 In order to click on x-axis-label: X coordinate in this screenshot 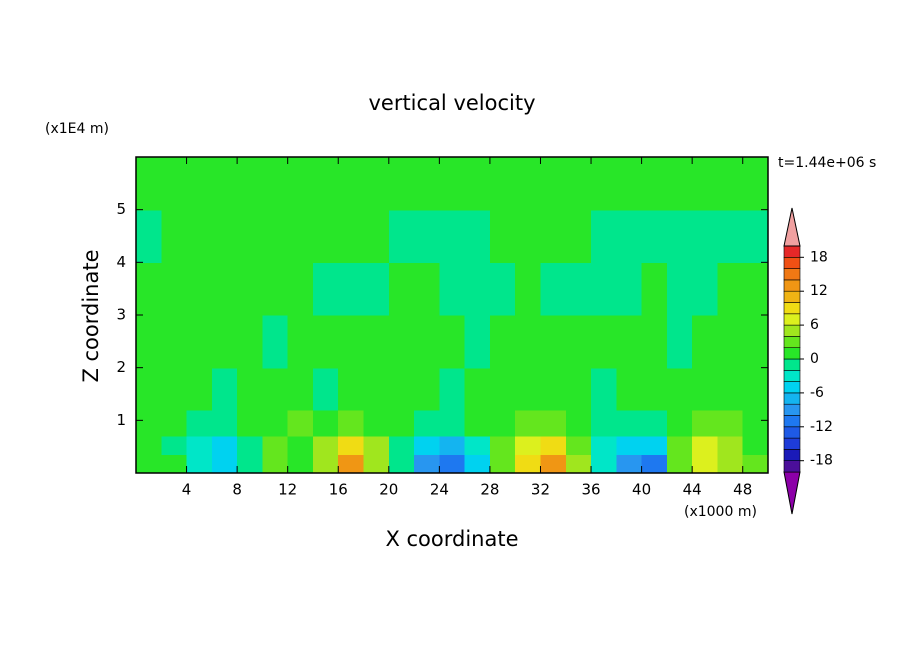, I will do `click(451, 539)`.